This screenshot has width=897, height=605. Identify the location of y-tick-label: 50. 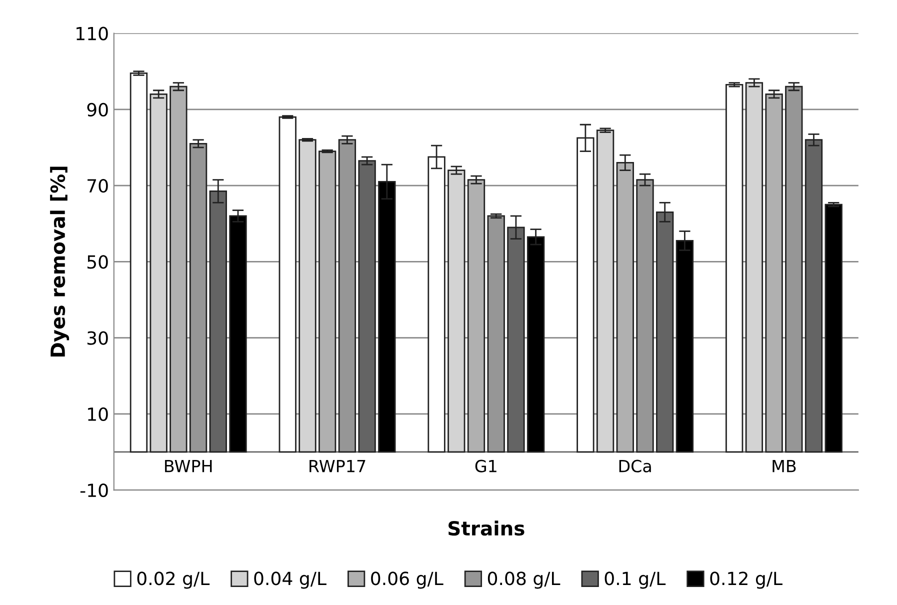
(97, 262).